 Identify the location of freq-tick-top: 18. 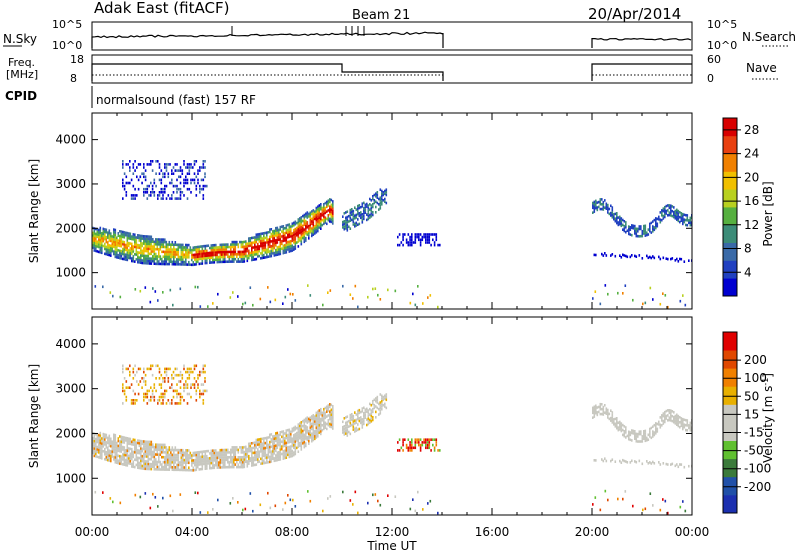
(77, 59).